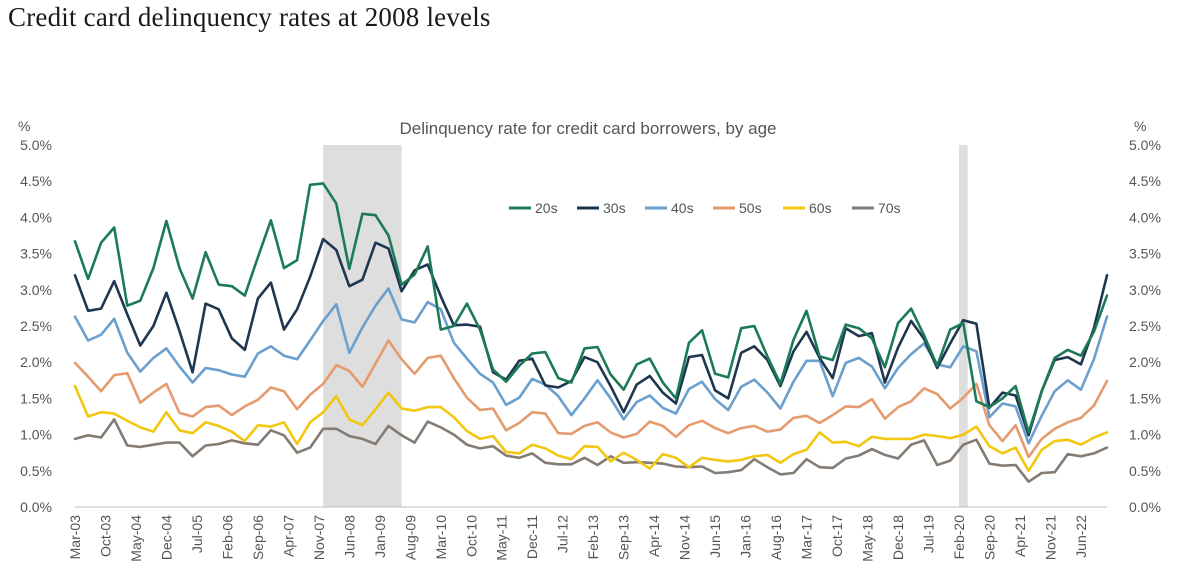 Image resolution: width=1181 pixels, height=581 pixels. I want to click on x-tick-label: Dec-04, so click(166, 537).